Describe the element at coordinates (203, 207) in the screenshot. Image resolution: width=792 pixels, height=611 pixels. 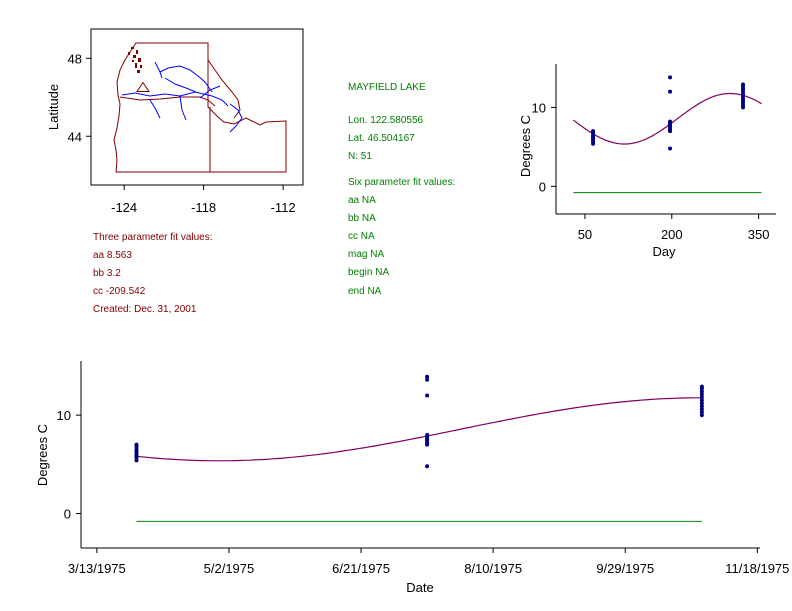
I see `map-x-tick-label: -118` at that location.